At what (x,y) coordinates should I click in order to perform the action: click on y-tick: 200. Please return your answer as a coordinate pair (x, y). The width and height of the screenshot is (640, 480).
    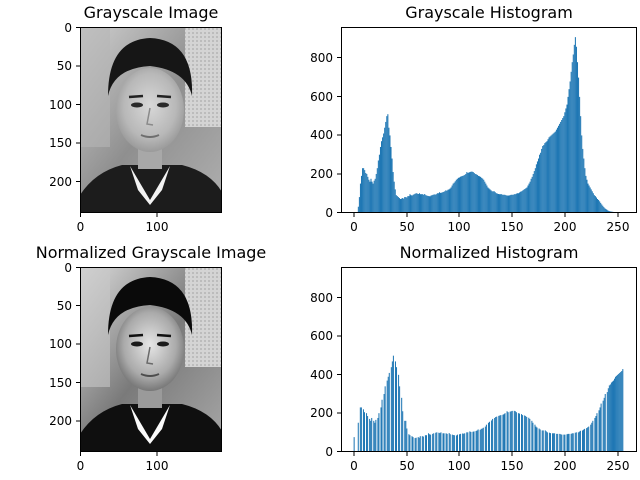
    Looking at the image, I should click on (325, 413).